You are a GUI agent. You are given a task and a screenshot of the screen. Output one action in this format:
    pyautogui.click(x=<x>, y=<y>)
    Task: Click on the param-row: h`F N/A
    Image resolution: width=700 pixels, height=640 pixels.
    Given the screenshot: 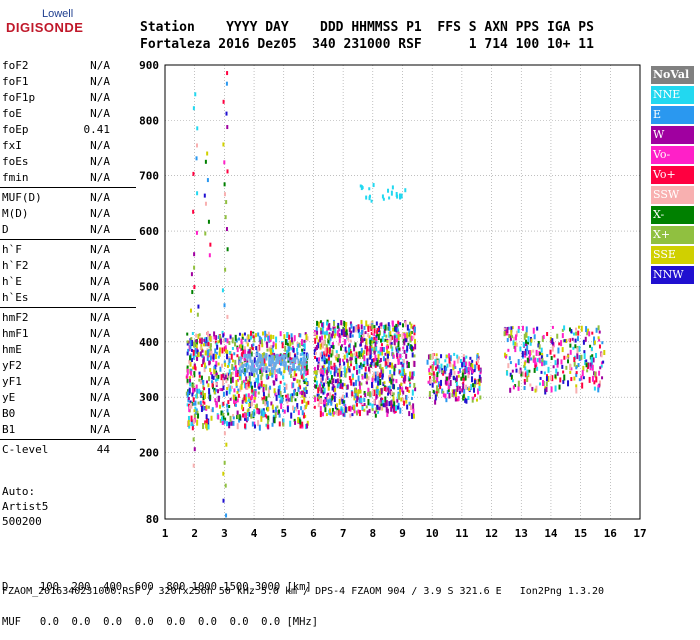 What is the action you would take?
    pyautogui.click(x=56, y=249)
    